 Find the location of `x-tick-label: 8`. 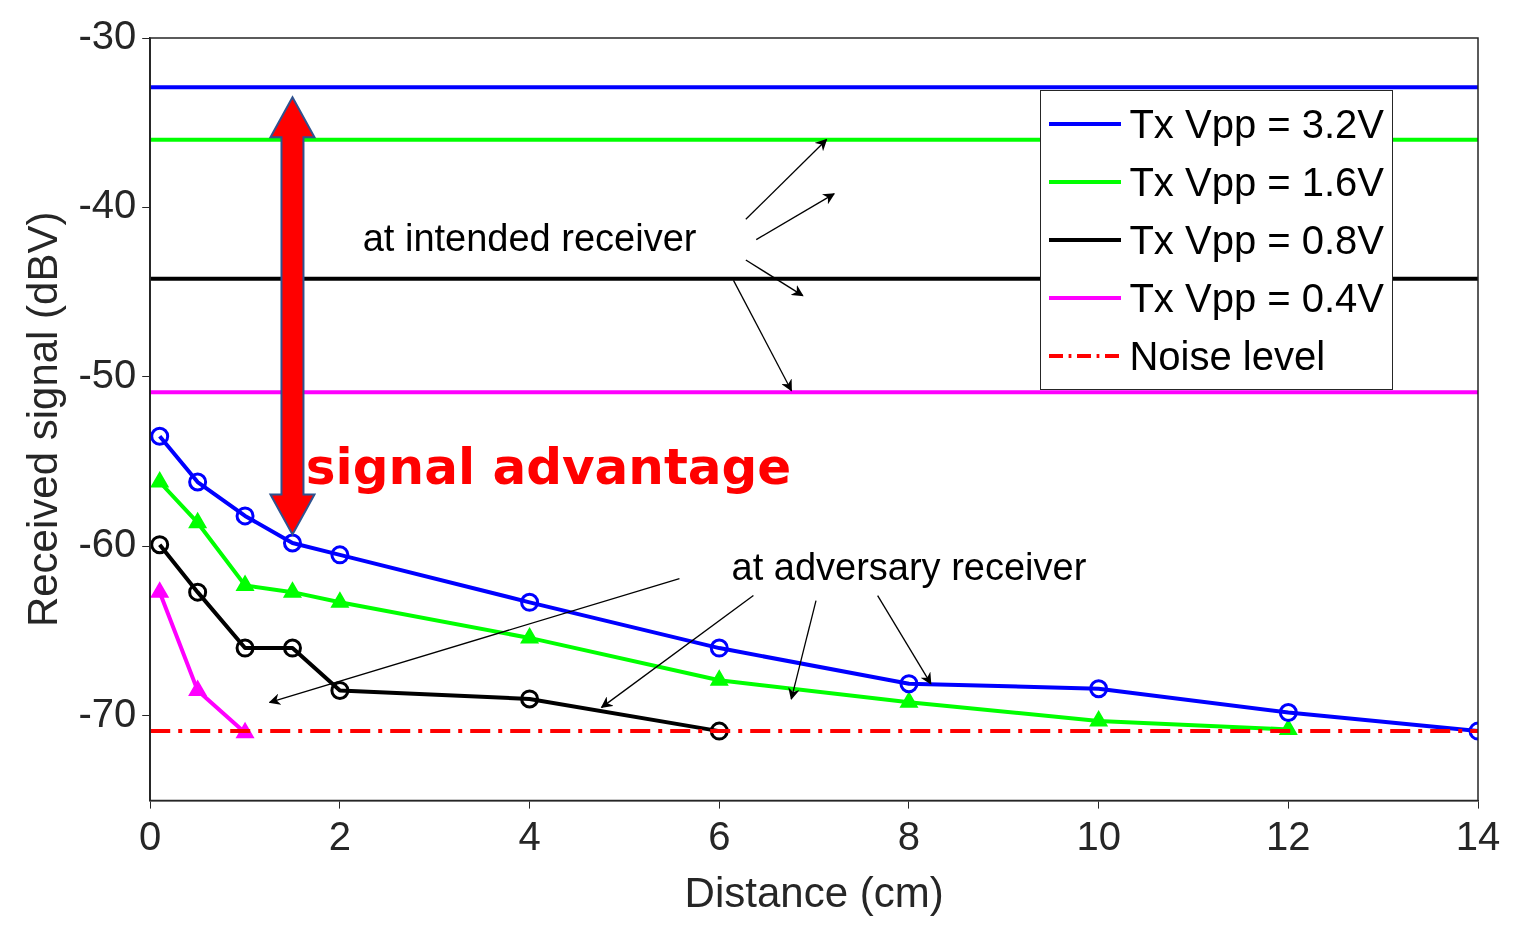

x-tick-label: 8 is located at coordinates (909, 835).